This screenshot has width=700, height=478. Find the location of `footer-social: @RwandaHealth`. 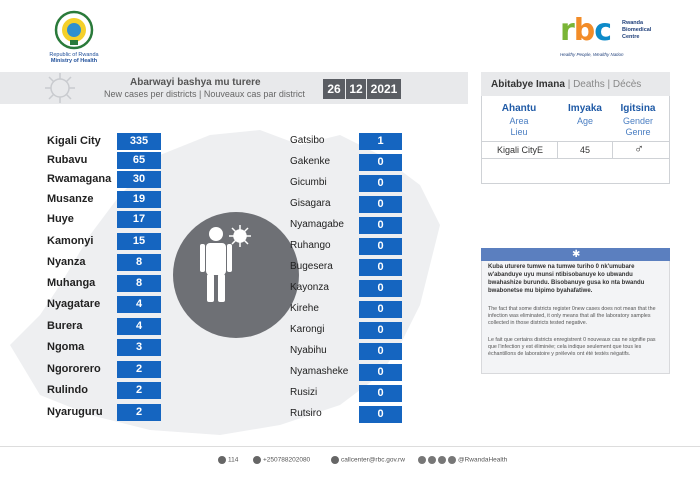

footer-social: @RwandaHealth is located at coordinates (462, 460).